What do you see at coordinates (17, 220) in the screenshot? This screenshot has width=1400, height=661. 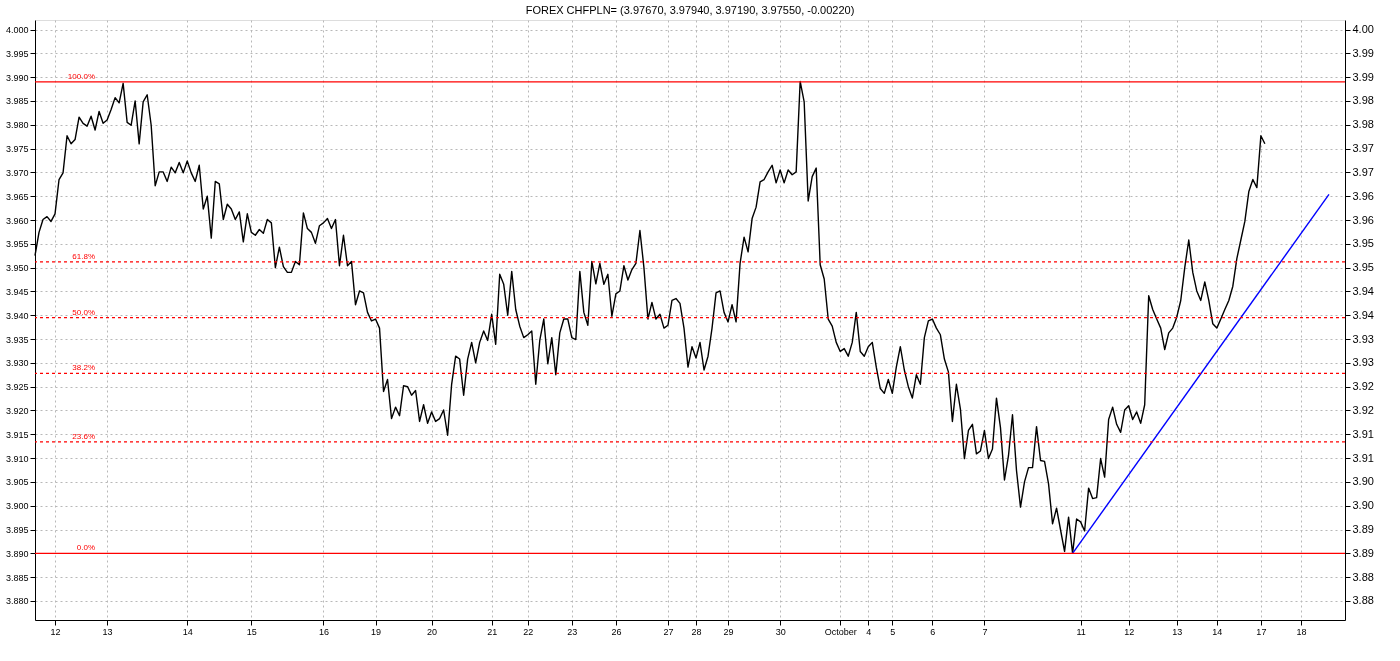 I see `y-tick-label: 3.960` at bounding box center [17, 220].